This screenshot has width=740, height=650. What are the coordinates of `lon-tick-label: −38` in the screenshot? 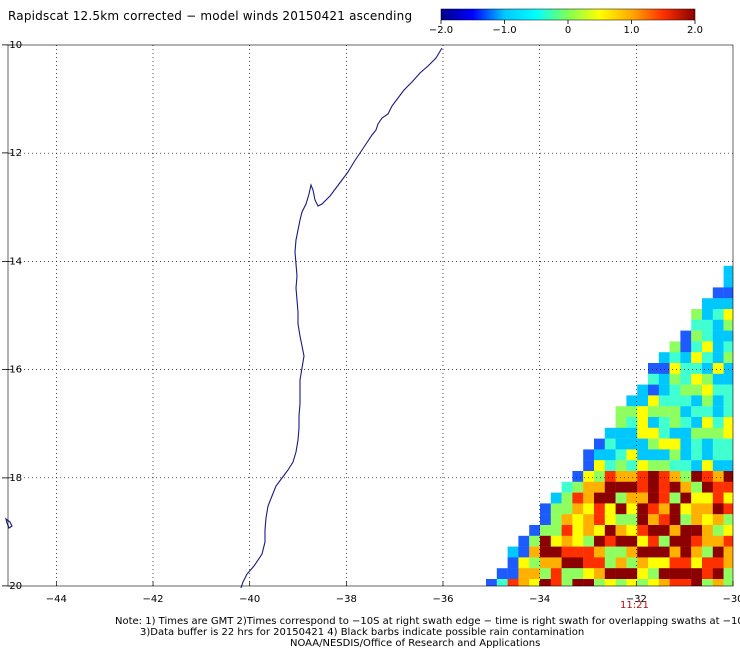 It's located at (346, 599).